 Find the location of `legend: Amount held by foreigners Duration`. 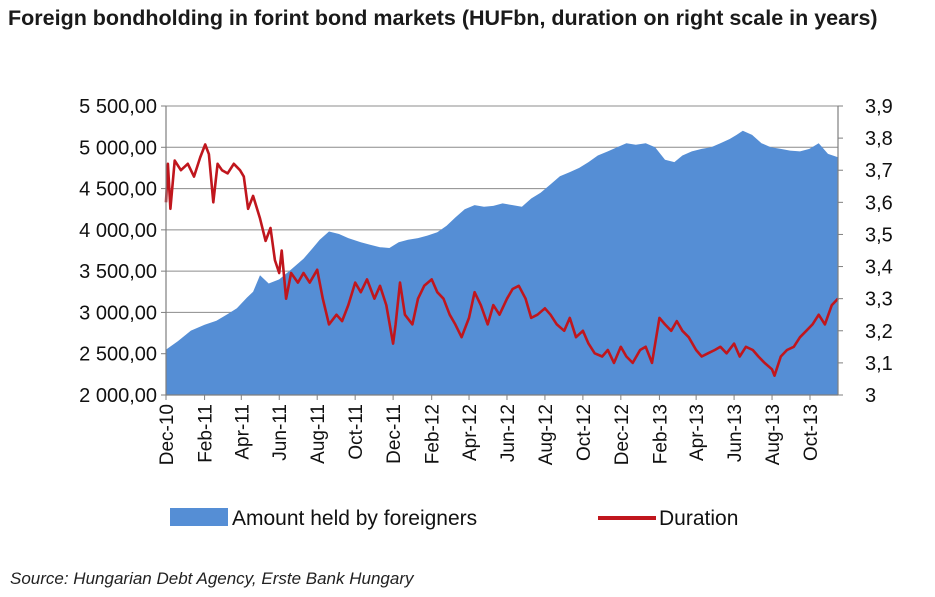

legend: Amount held by foreigners Duration is located at coordinates (454, 518).